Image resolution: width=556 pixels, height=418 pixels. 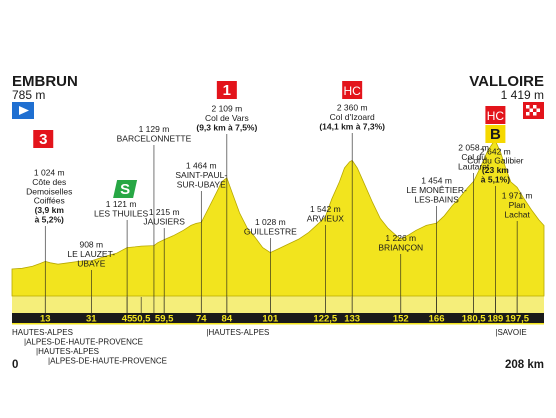 I want to click on point-label-line: LE LAUZET-, so click(x=91, y=254).